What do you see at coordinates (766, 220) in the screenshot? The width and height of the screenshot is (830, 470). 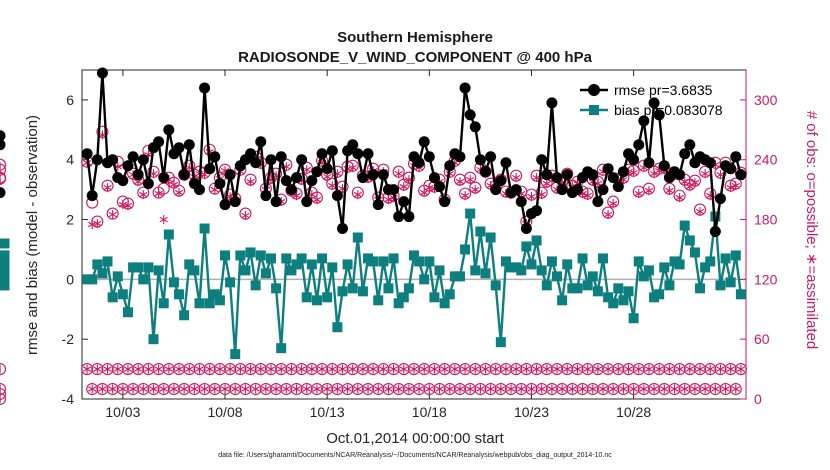 I see `y-right-tick-label: 180` at bounding box center [766, 220].